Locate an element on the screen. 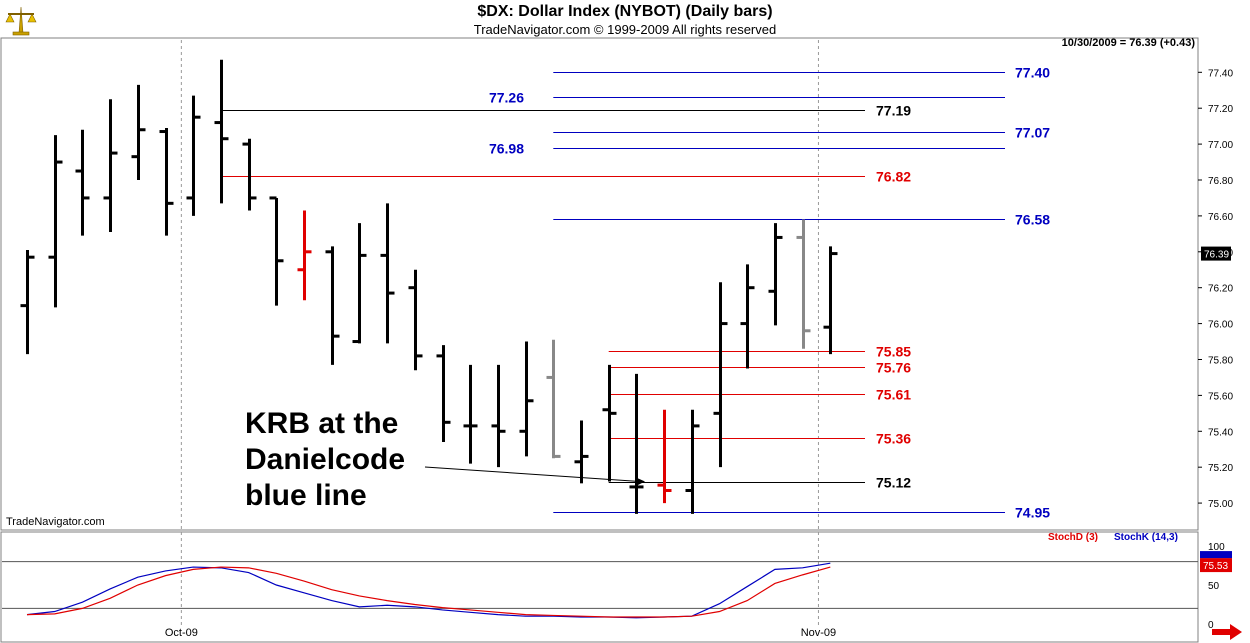  y-tick-label: 75.60 is located at coordinates (1220, 396).